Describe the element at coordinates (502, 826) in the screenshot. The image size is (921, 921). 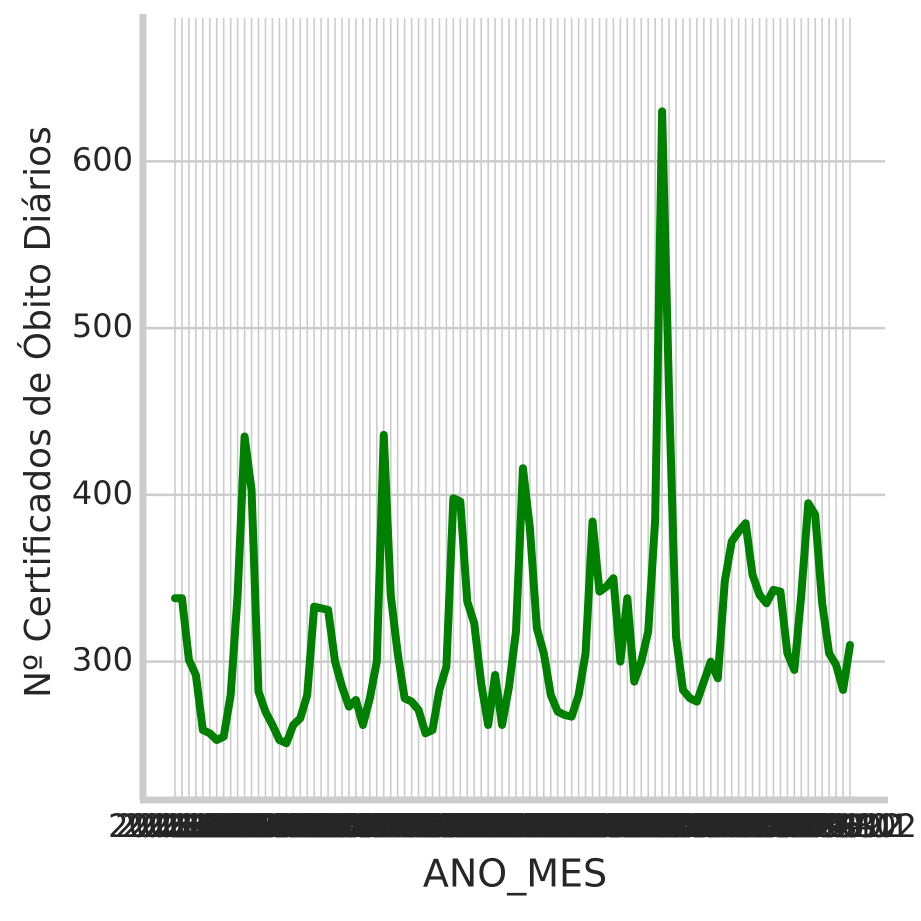
I see `x-tick-label: 2018-12` at that location.